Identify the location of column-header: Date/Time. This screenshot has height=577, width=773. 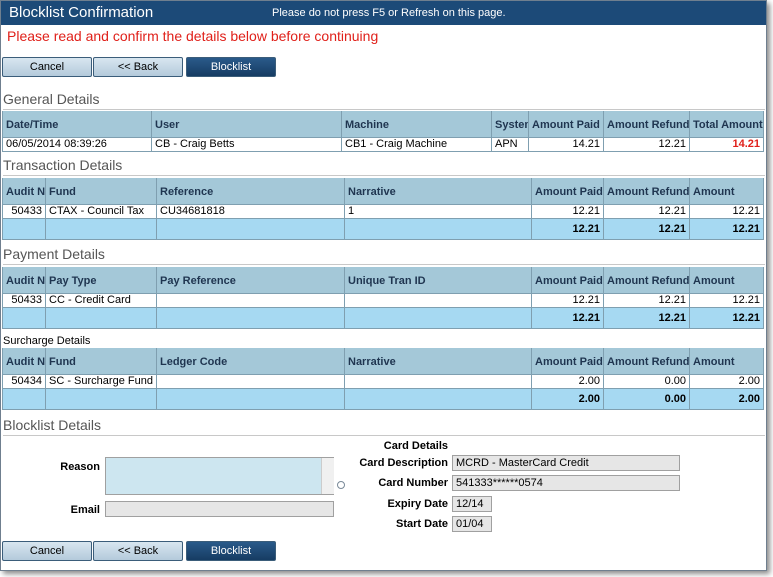
(77, 124).